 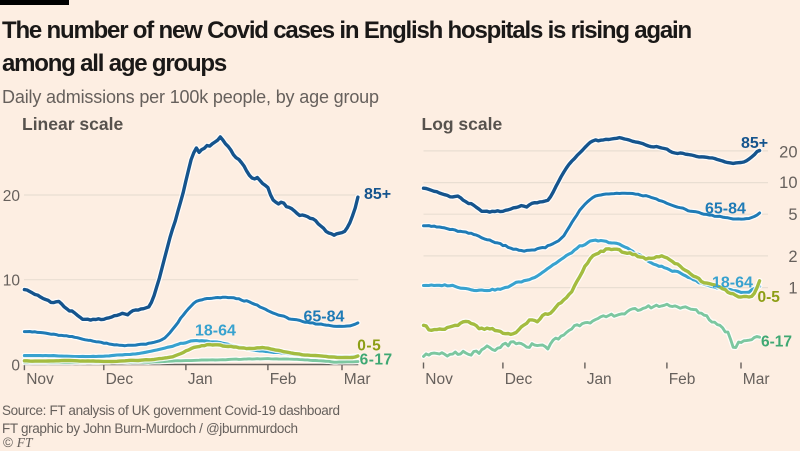 What do you see at coordinates (792, 257) in the screenshot?
I see `svg-text: 2` at bounding box center [792, 257].